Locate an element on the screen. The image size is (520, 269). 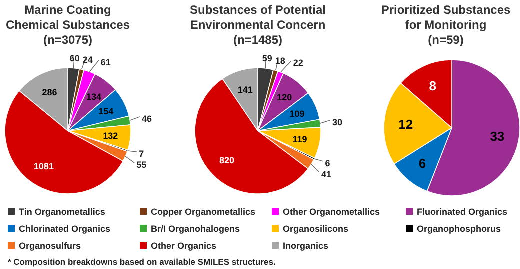
data-label: 7 is located at coordinates (141, 154).